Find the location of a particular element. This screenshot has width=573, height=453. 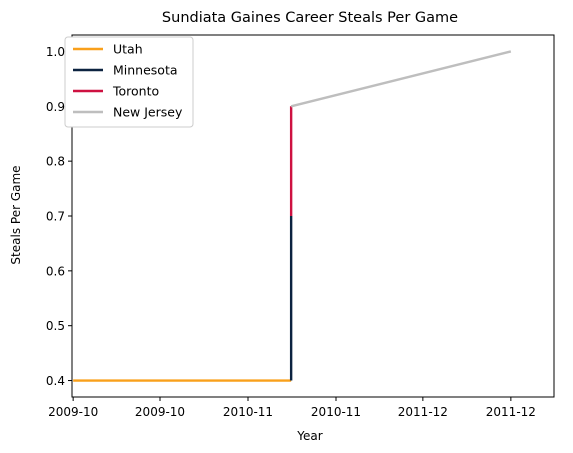

y-tick-label: 0.7 is located at coordinates (55, 217).